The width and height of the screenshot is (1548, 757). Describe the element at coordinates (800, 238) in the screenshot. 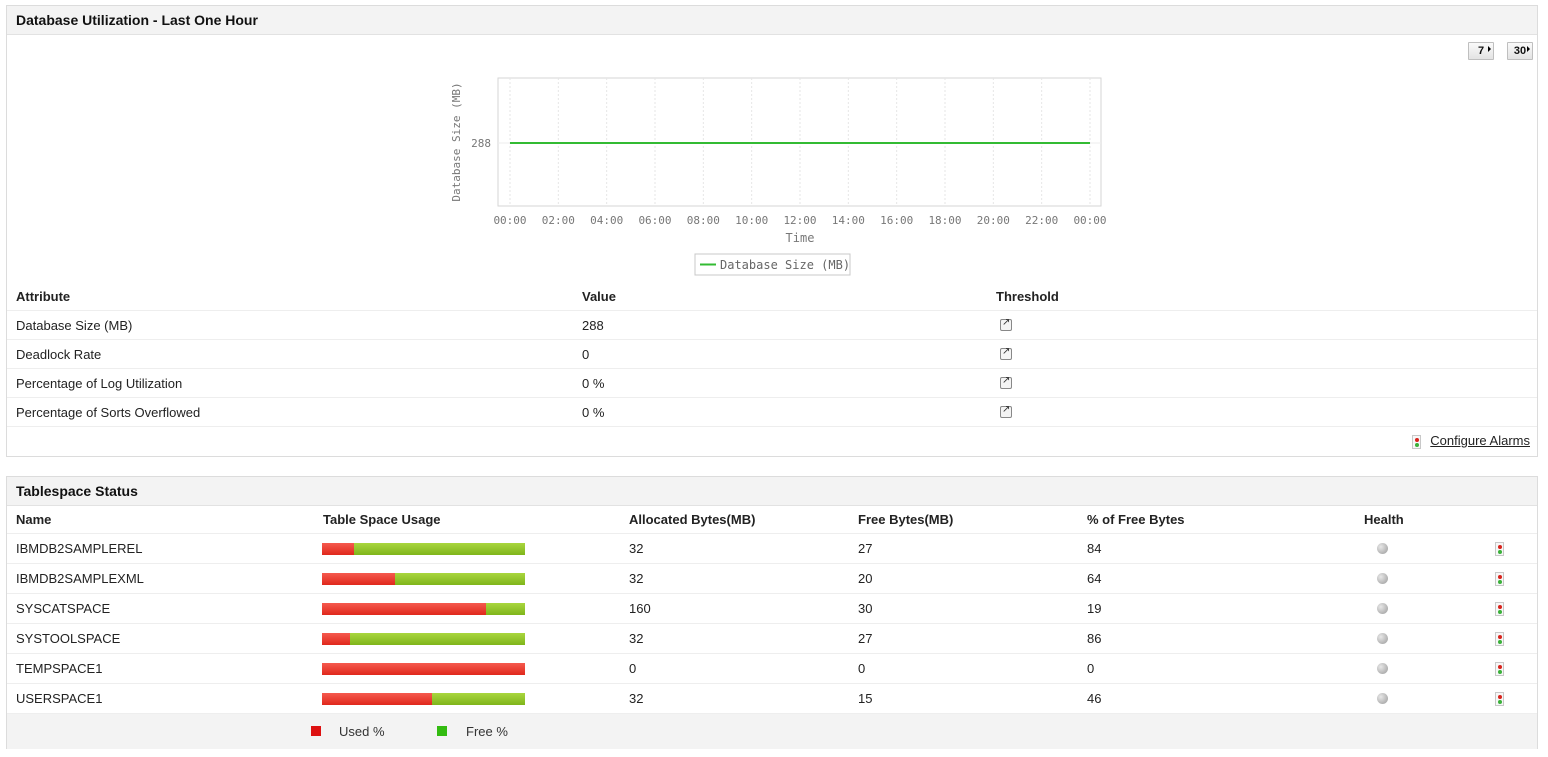

I see `x-axis-label: Time` at that location.